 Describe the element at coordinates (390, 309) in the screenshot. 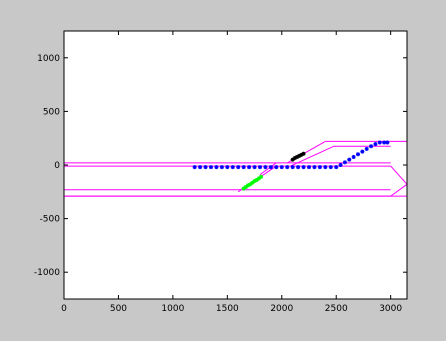

I see `x-tick-label: 3000` at that location.